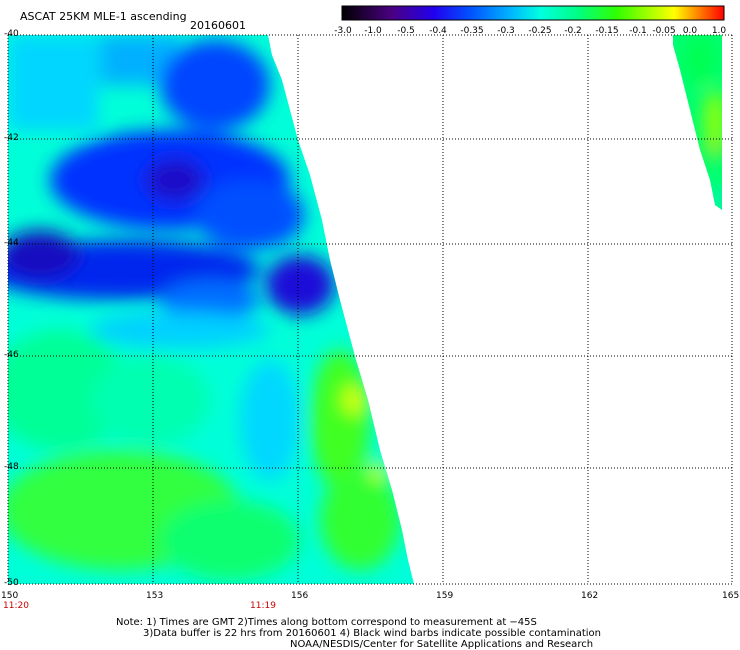 The image size is (740, 650). What do you see at coordinates (11, 583) in the screenshot?
I see `lat-label: -50` at bounding box center [11, 583].